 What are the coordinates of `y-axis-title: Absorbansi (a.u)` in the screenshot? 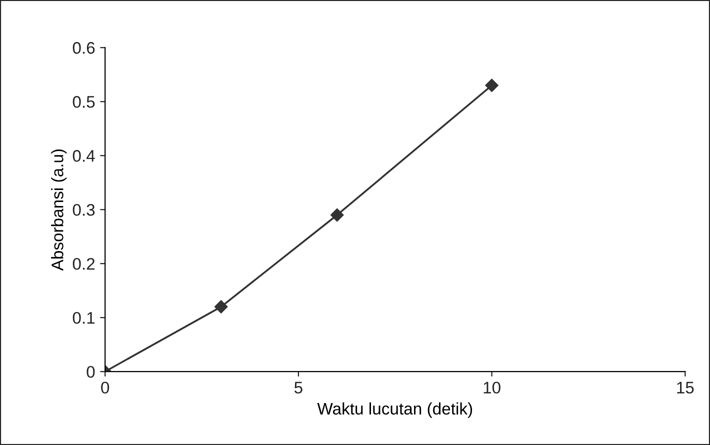 It's located at (59, 210).